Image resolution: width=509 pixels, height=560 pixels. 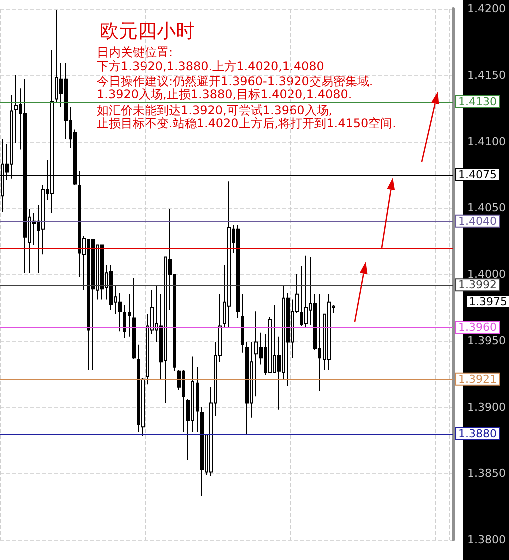 I want to click on ref-line-label: 1.3960, so click(x=478, y=327).